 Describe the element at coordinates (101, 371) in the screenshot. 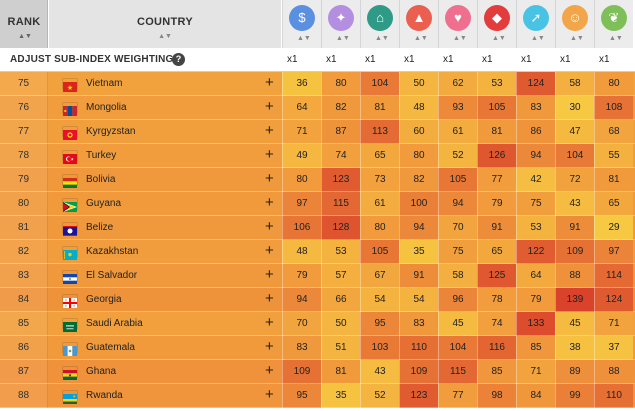

I see `country-name: Ghana` at that location.